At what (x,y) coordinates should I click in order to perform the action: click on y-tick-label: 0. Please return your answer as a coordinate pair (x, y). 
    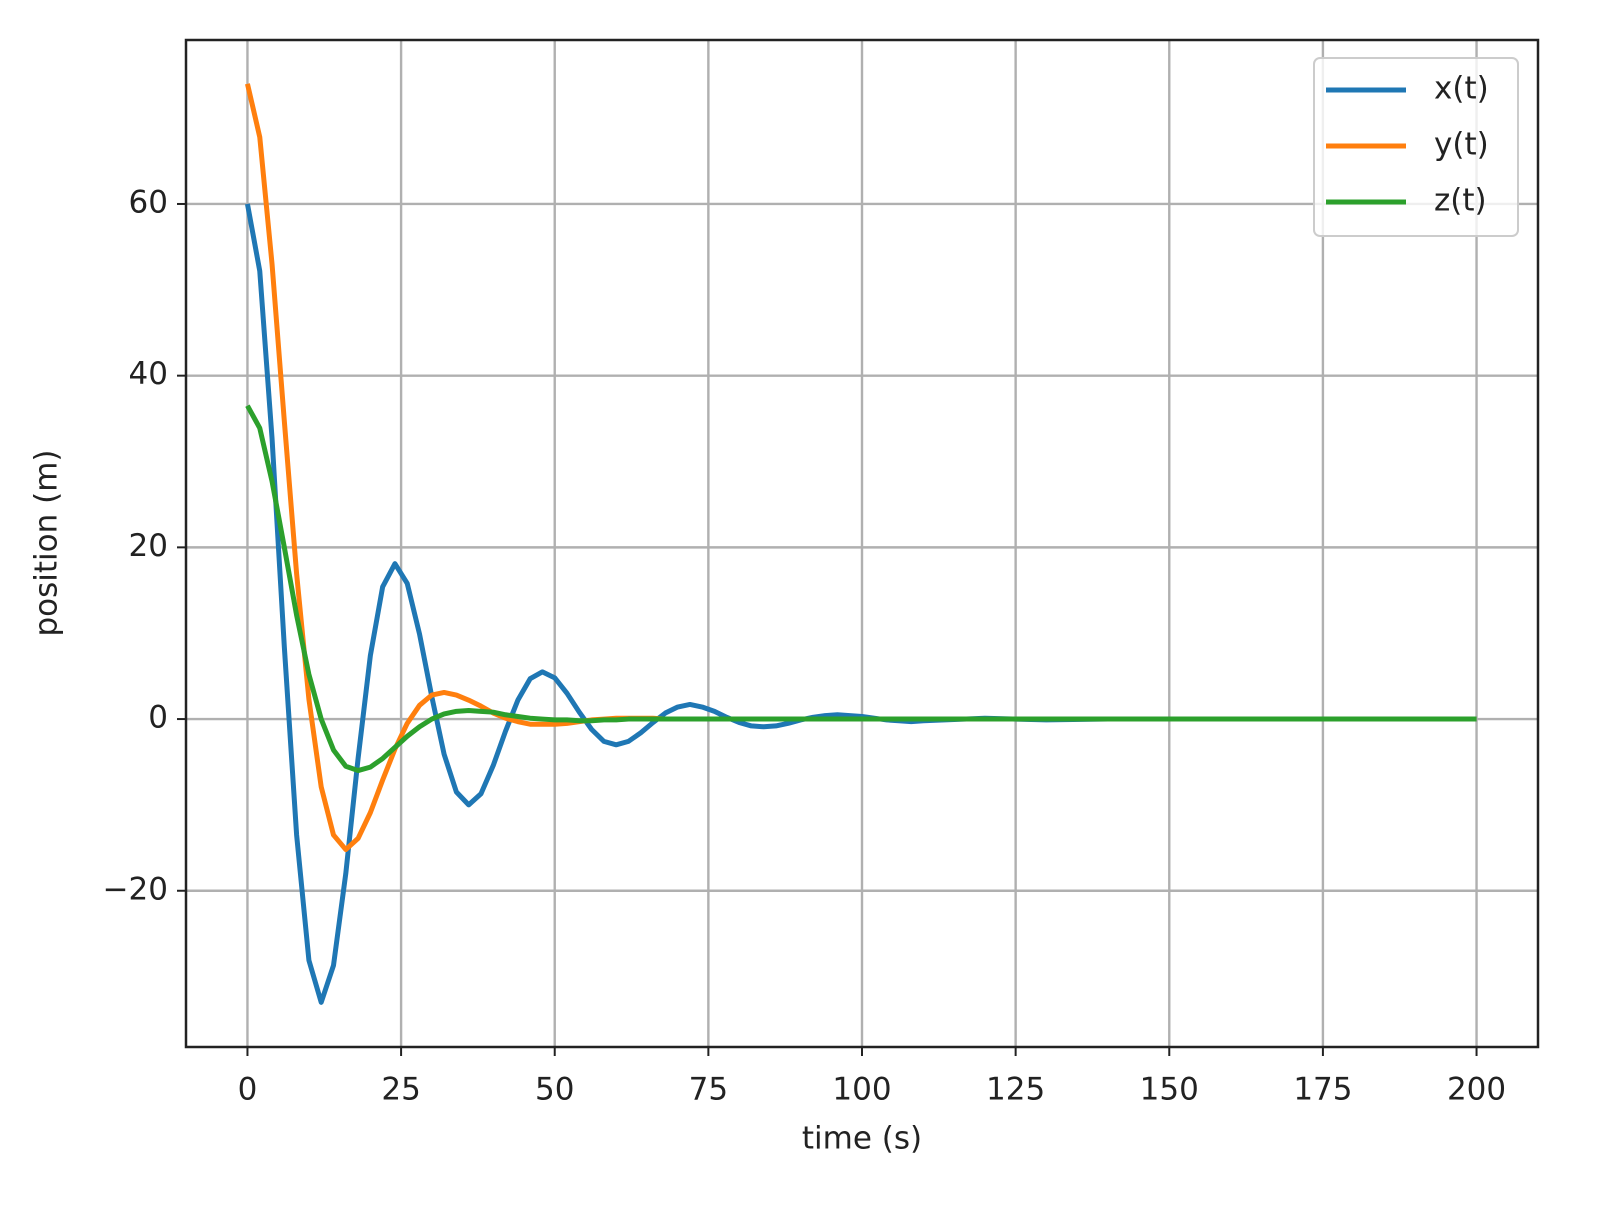
    Looking at the image, I should click on (158, 718).